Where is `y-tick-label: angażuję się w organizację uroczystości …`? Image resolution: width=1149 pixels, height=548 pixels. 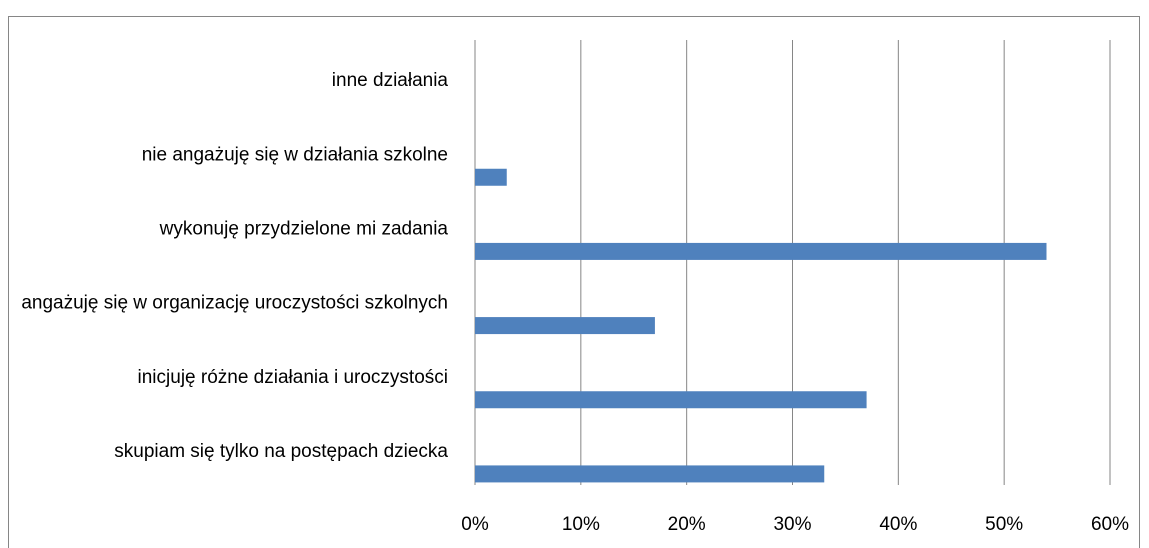
y-tick-label: angażuję się w organizację uroczystości … is located at coordinates (234, 303).